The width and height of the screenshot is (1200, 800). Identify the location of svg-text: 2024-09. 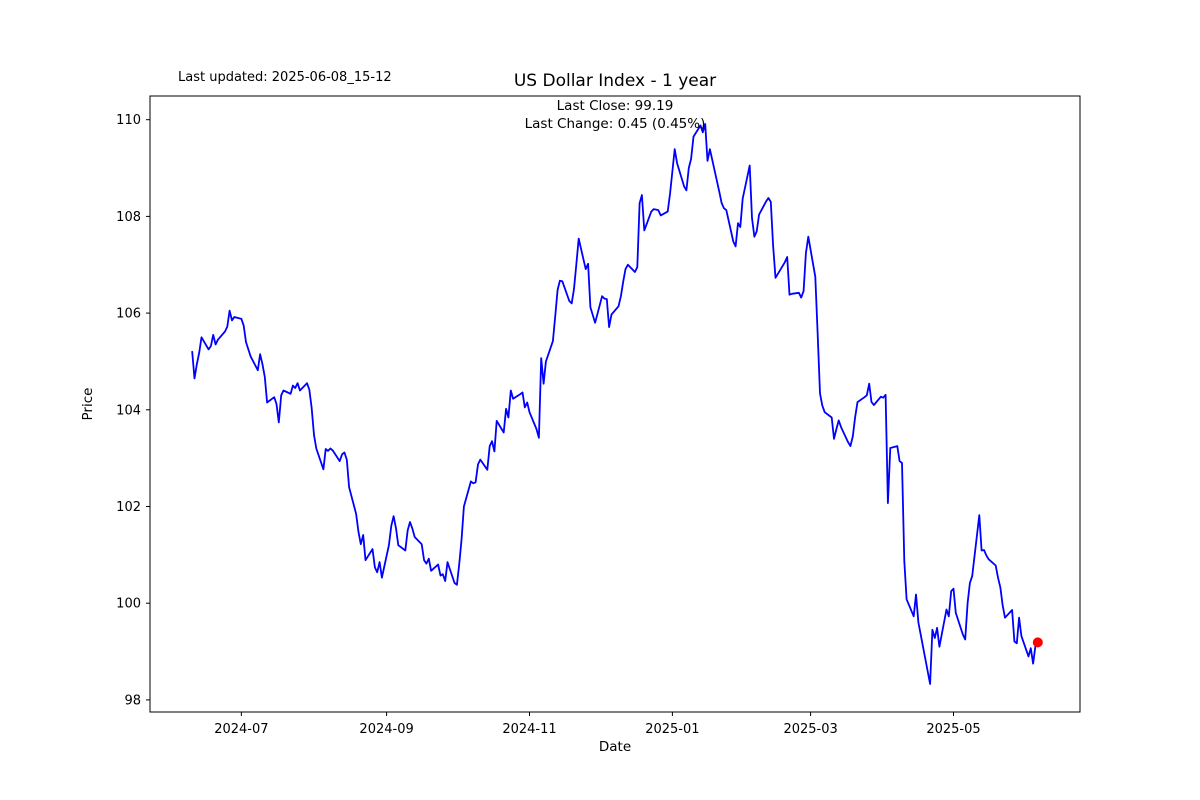
(386, 729).